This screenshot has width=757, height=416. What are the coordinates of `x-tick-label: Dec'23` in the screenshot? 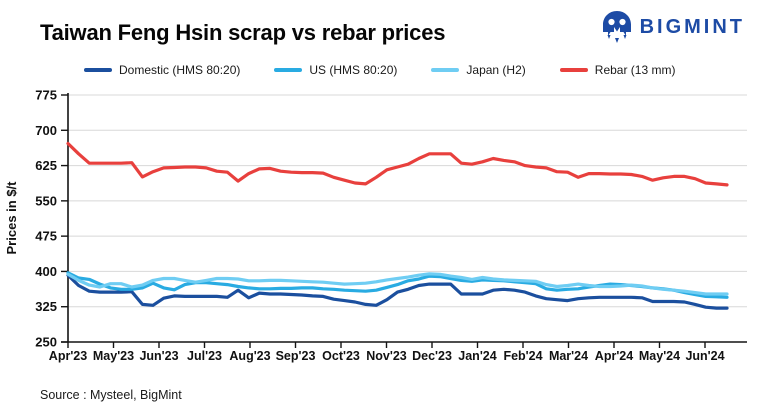 It's located at (432, 356).